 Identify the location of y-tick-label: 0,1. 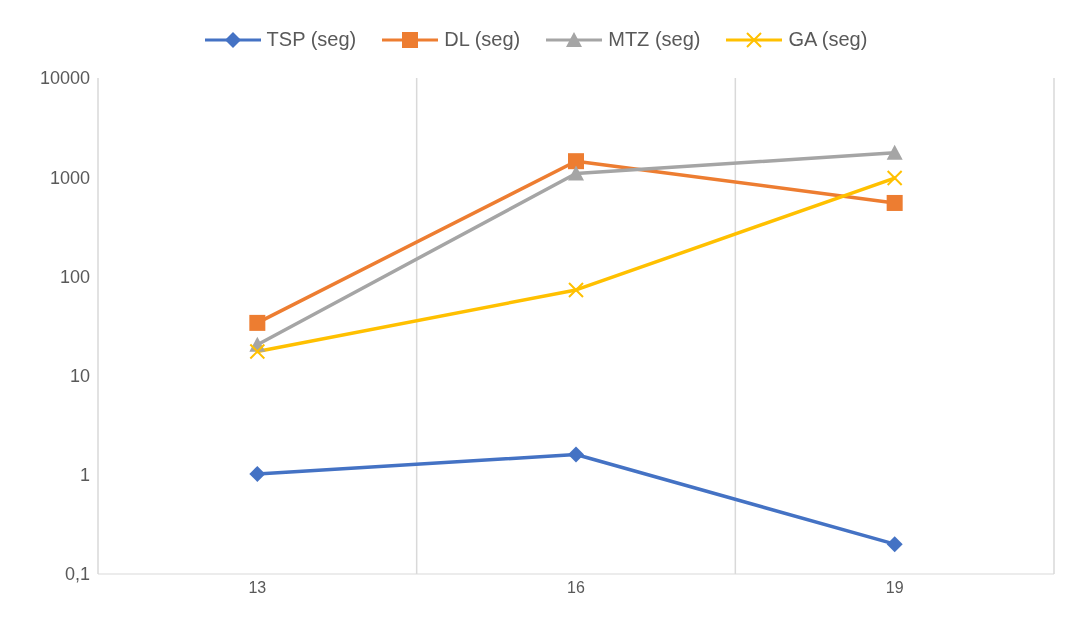
(77, 574).